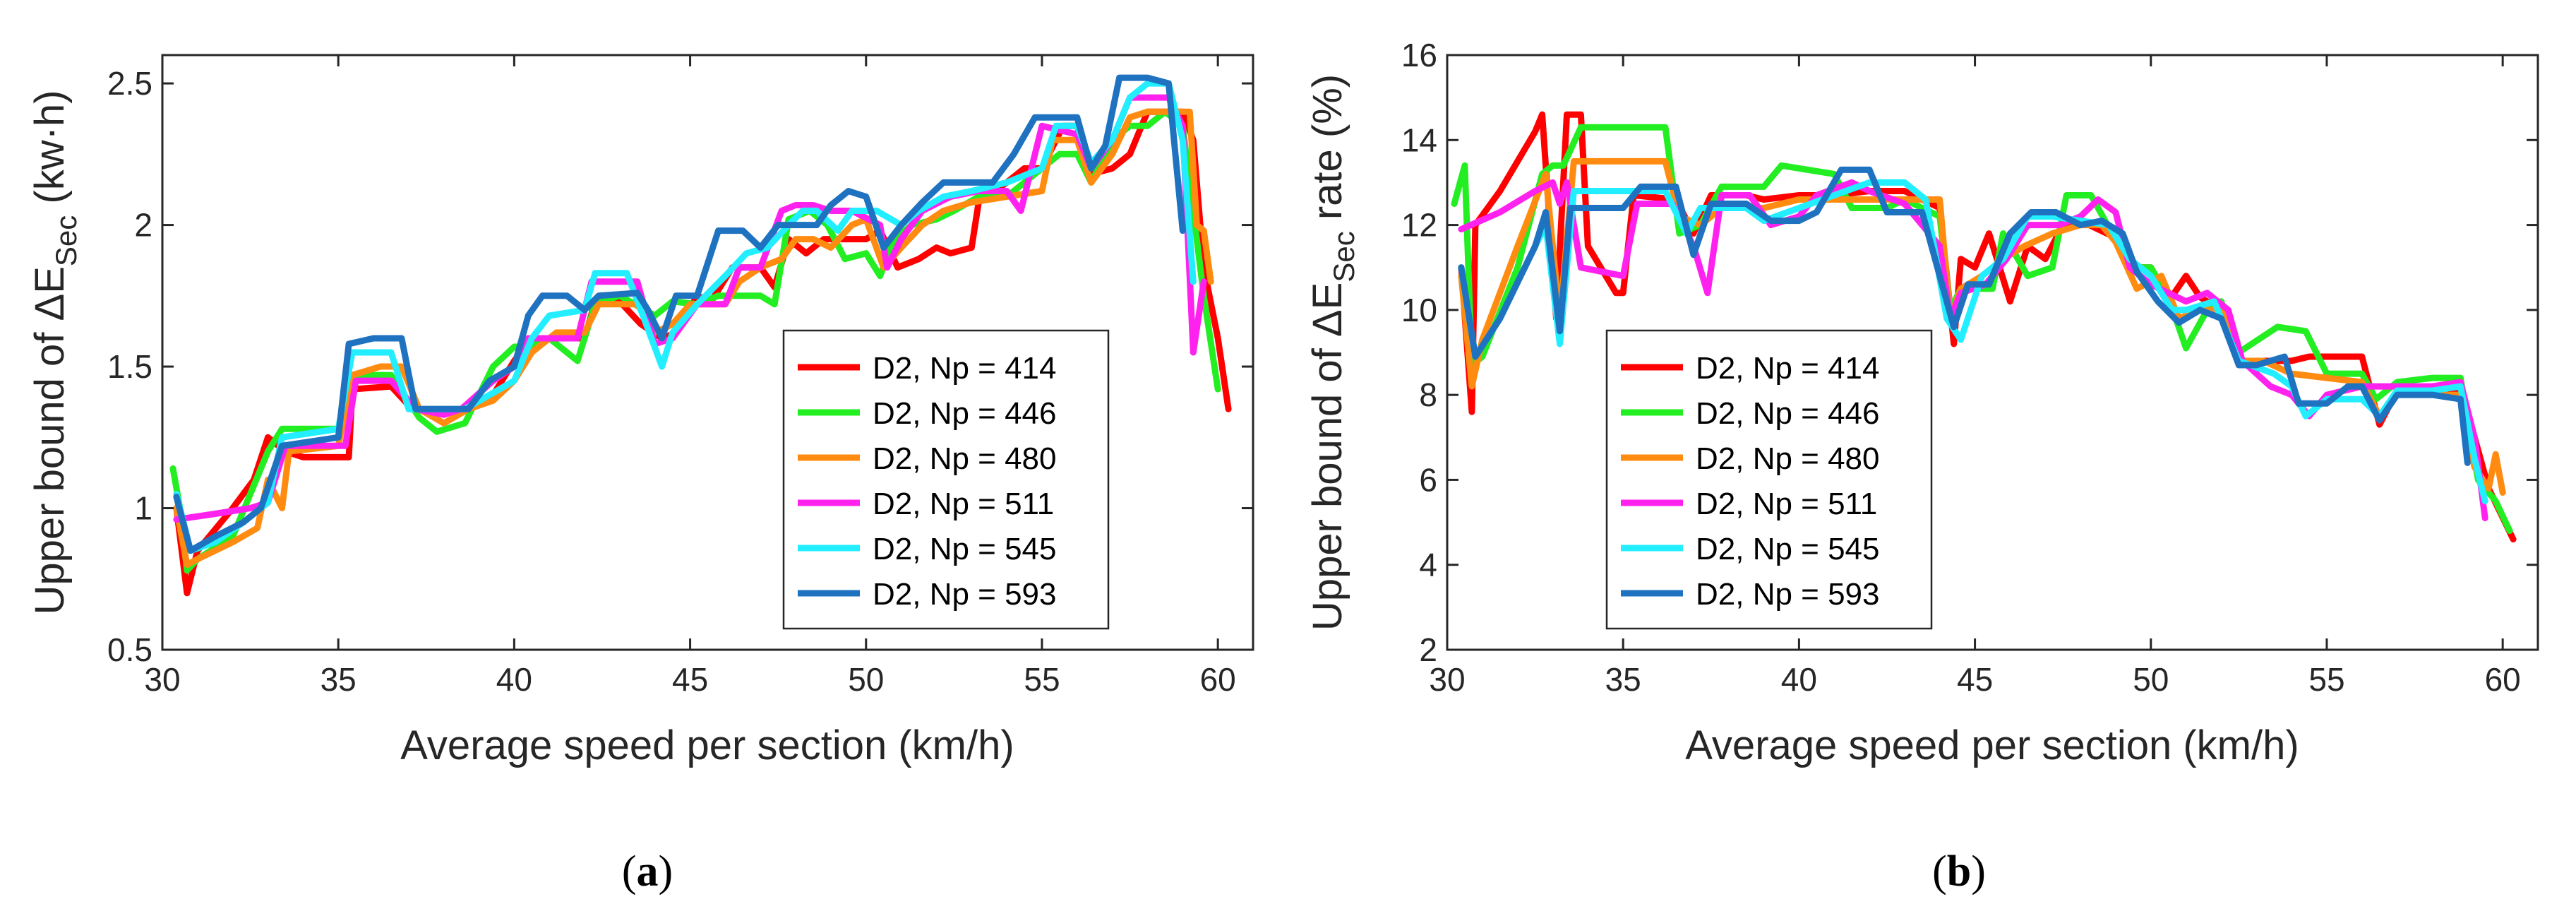  What do you see at coordinates (129, 366) in the screenshot?
I see `y-tick-label: 1.5` at bounding box center [129, 366].